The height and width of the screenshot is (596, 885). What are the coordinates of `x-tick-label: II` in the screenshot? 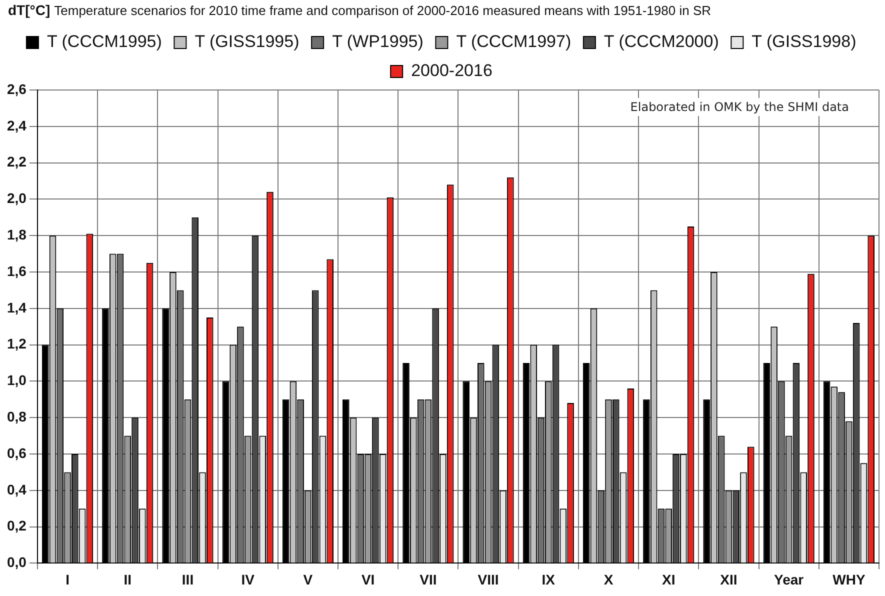 It's located at (128, 579).